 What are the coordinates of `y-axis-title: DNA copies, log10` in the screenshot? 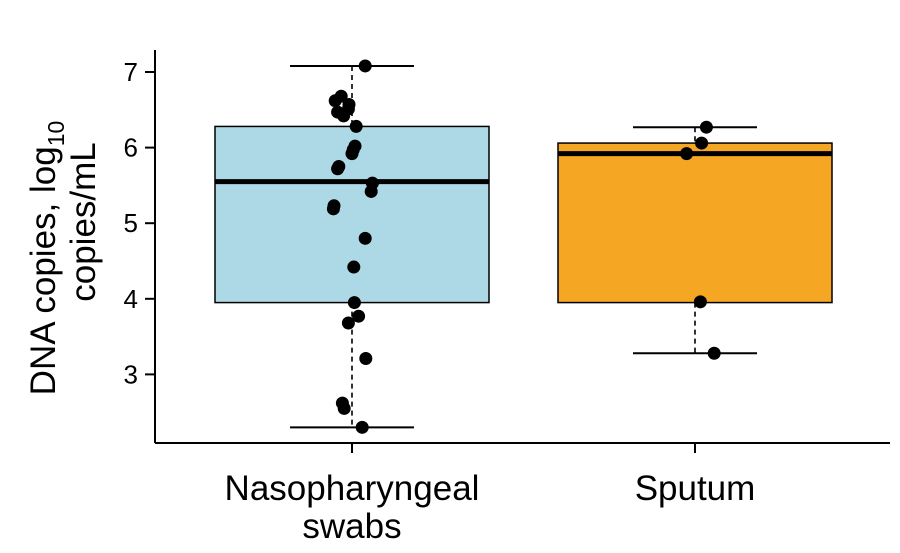 It's located at (46, 258).